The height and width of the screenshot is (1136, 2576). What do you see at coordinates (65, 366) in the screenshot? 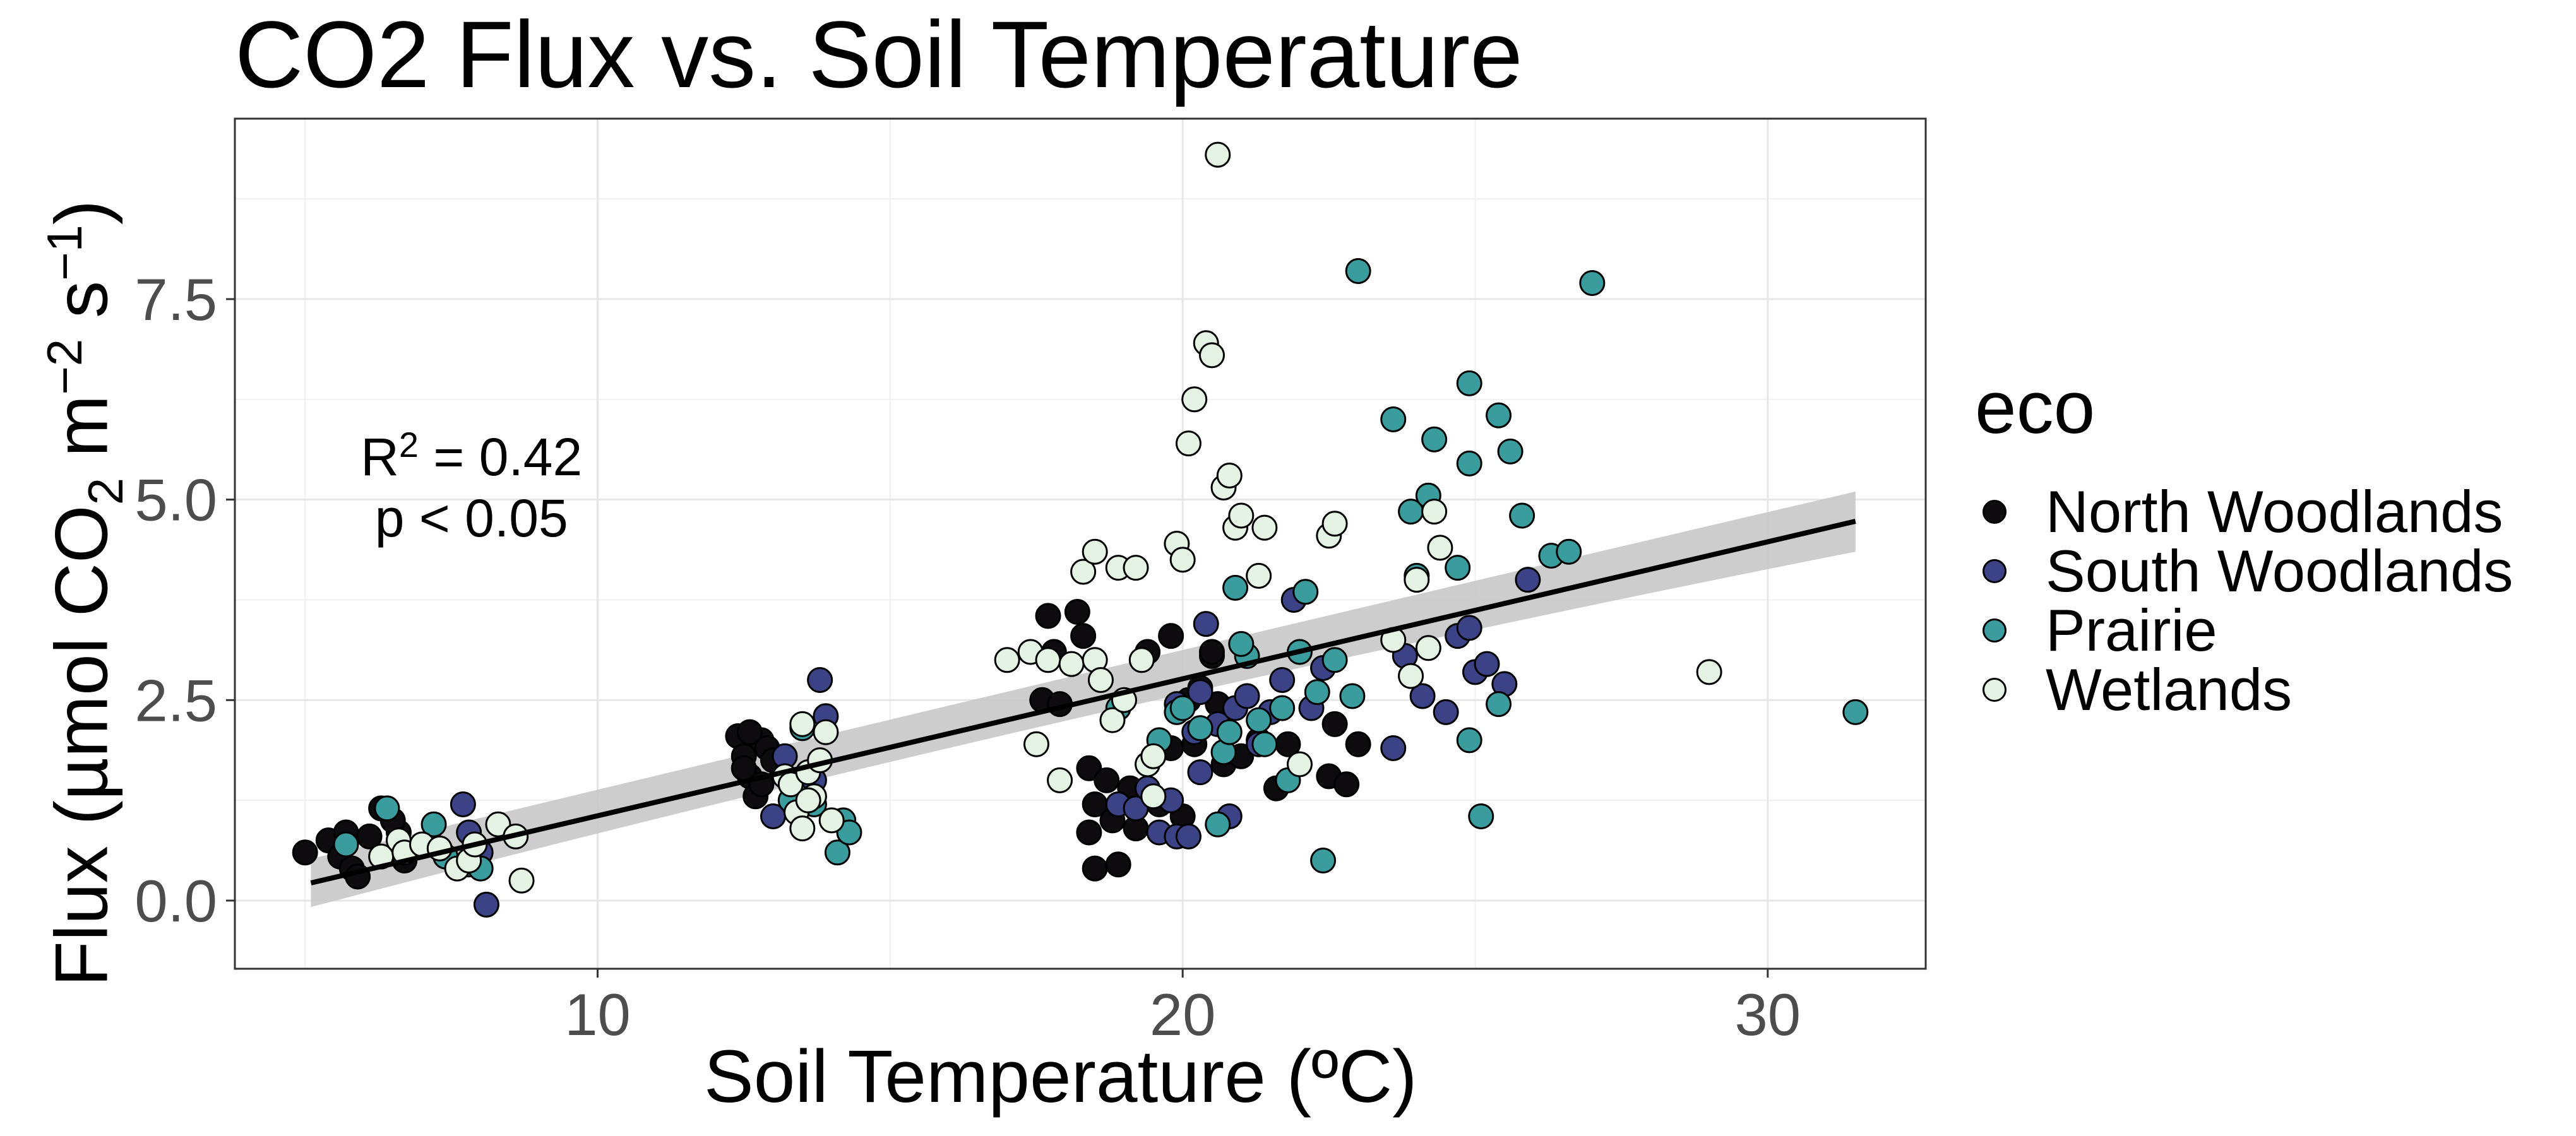
I see `y-label-sup: −2` at bounding box center [65, 366].